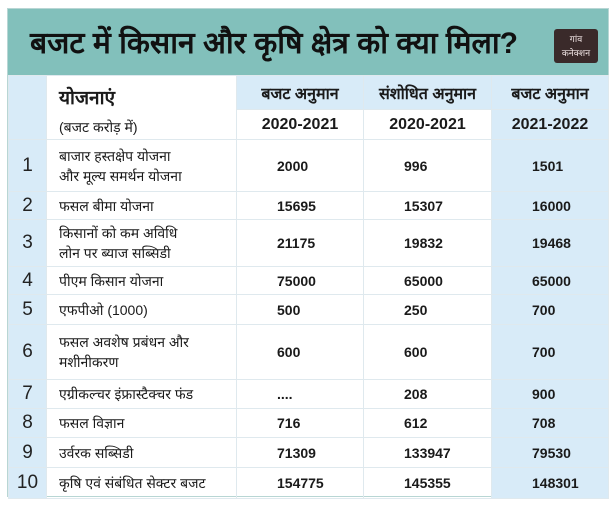 The image size is (616, 505). What do you see at coordinates (550, 205) in the screenshot?
I see `budget-value: 16000` at bounding box center [550, 205].